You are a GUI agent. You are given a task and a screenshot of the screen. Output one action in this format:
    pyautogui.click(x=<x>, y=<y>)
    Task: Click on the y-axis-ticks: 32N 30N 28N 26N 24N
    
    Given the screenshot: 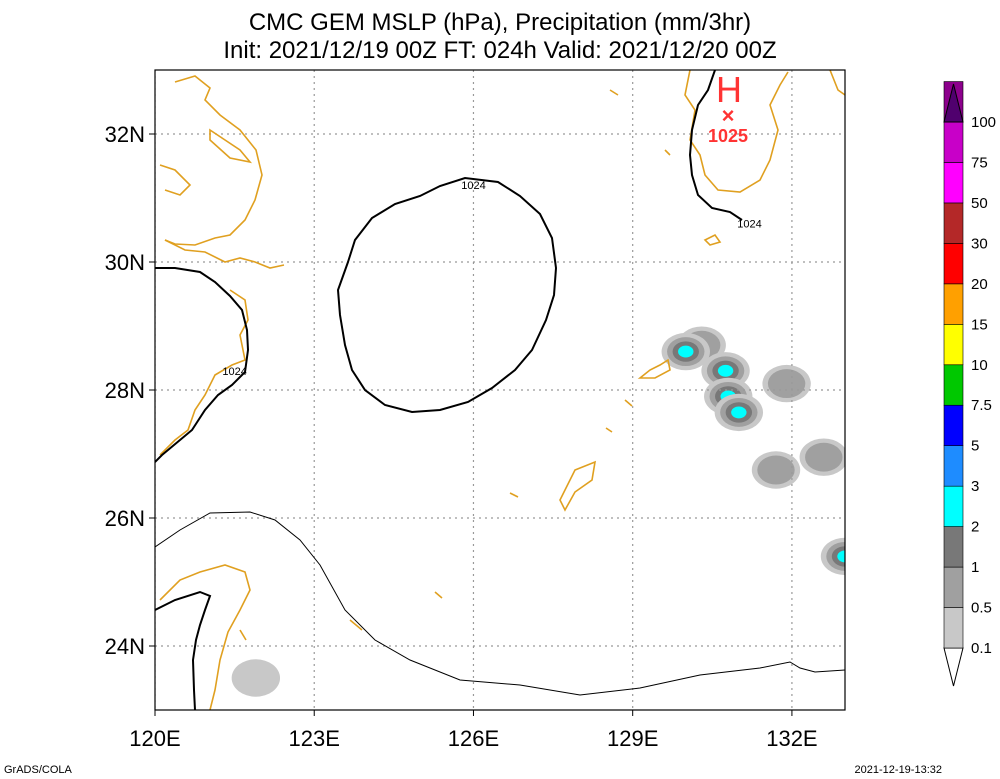 What is the action you would take?
    pyautogui.click(x=130, y=390)
    